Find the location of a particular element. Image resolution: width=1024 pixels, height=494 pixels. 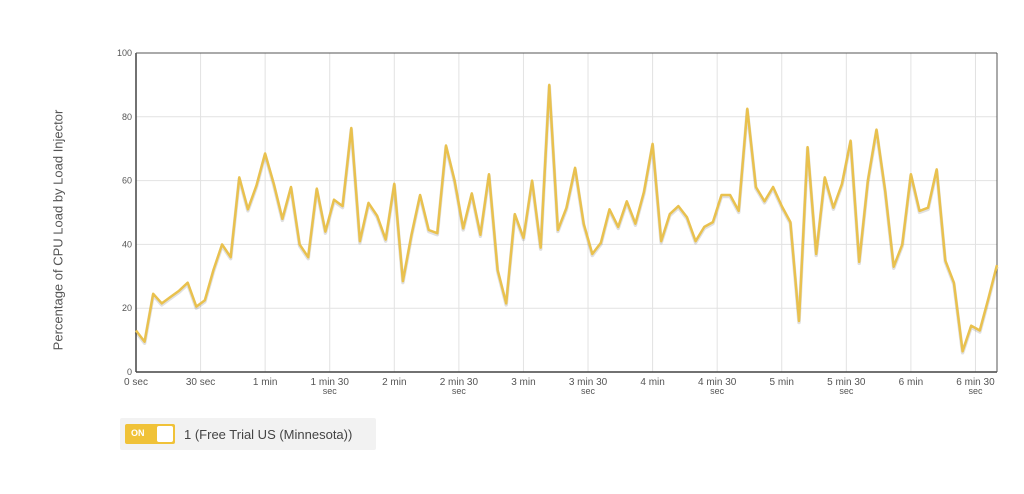

x-tick-label: 2 min 30 is located at coordinates (459, 382).